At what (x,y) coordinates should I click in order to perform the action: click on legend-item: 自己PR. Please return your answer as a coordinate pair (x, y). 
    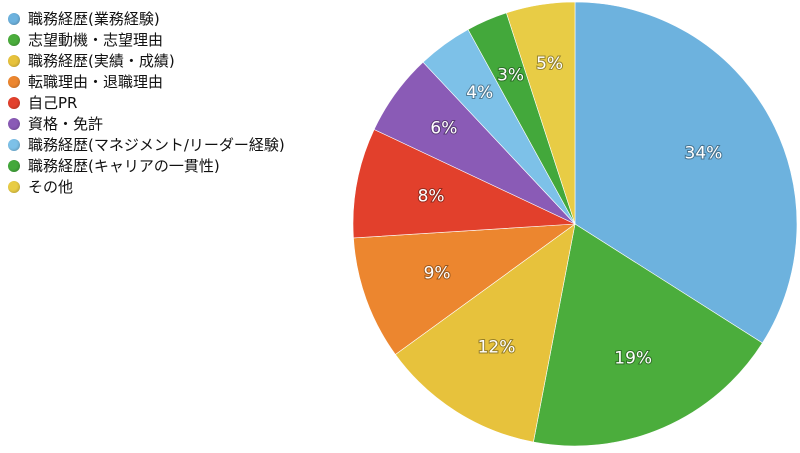
    Looking at the image, I should click on (146, 102).